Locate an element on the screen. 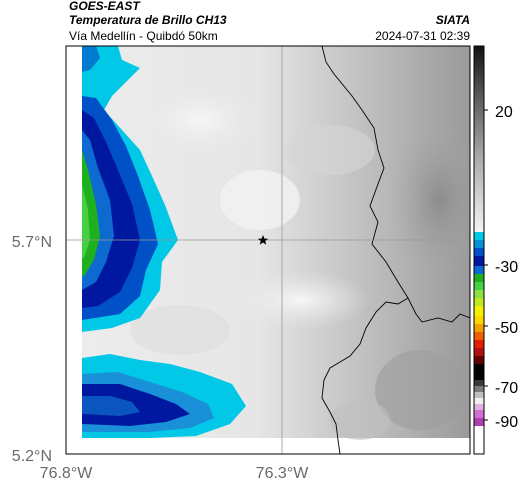 Image resolution: width=526 pixels, height=491 pixels. product-title: Temperatura de Brillo CH13 is located at coordinates (148, 20).